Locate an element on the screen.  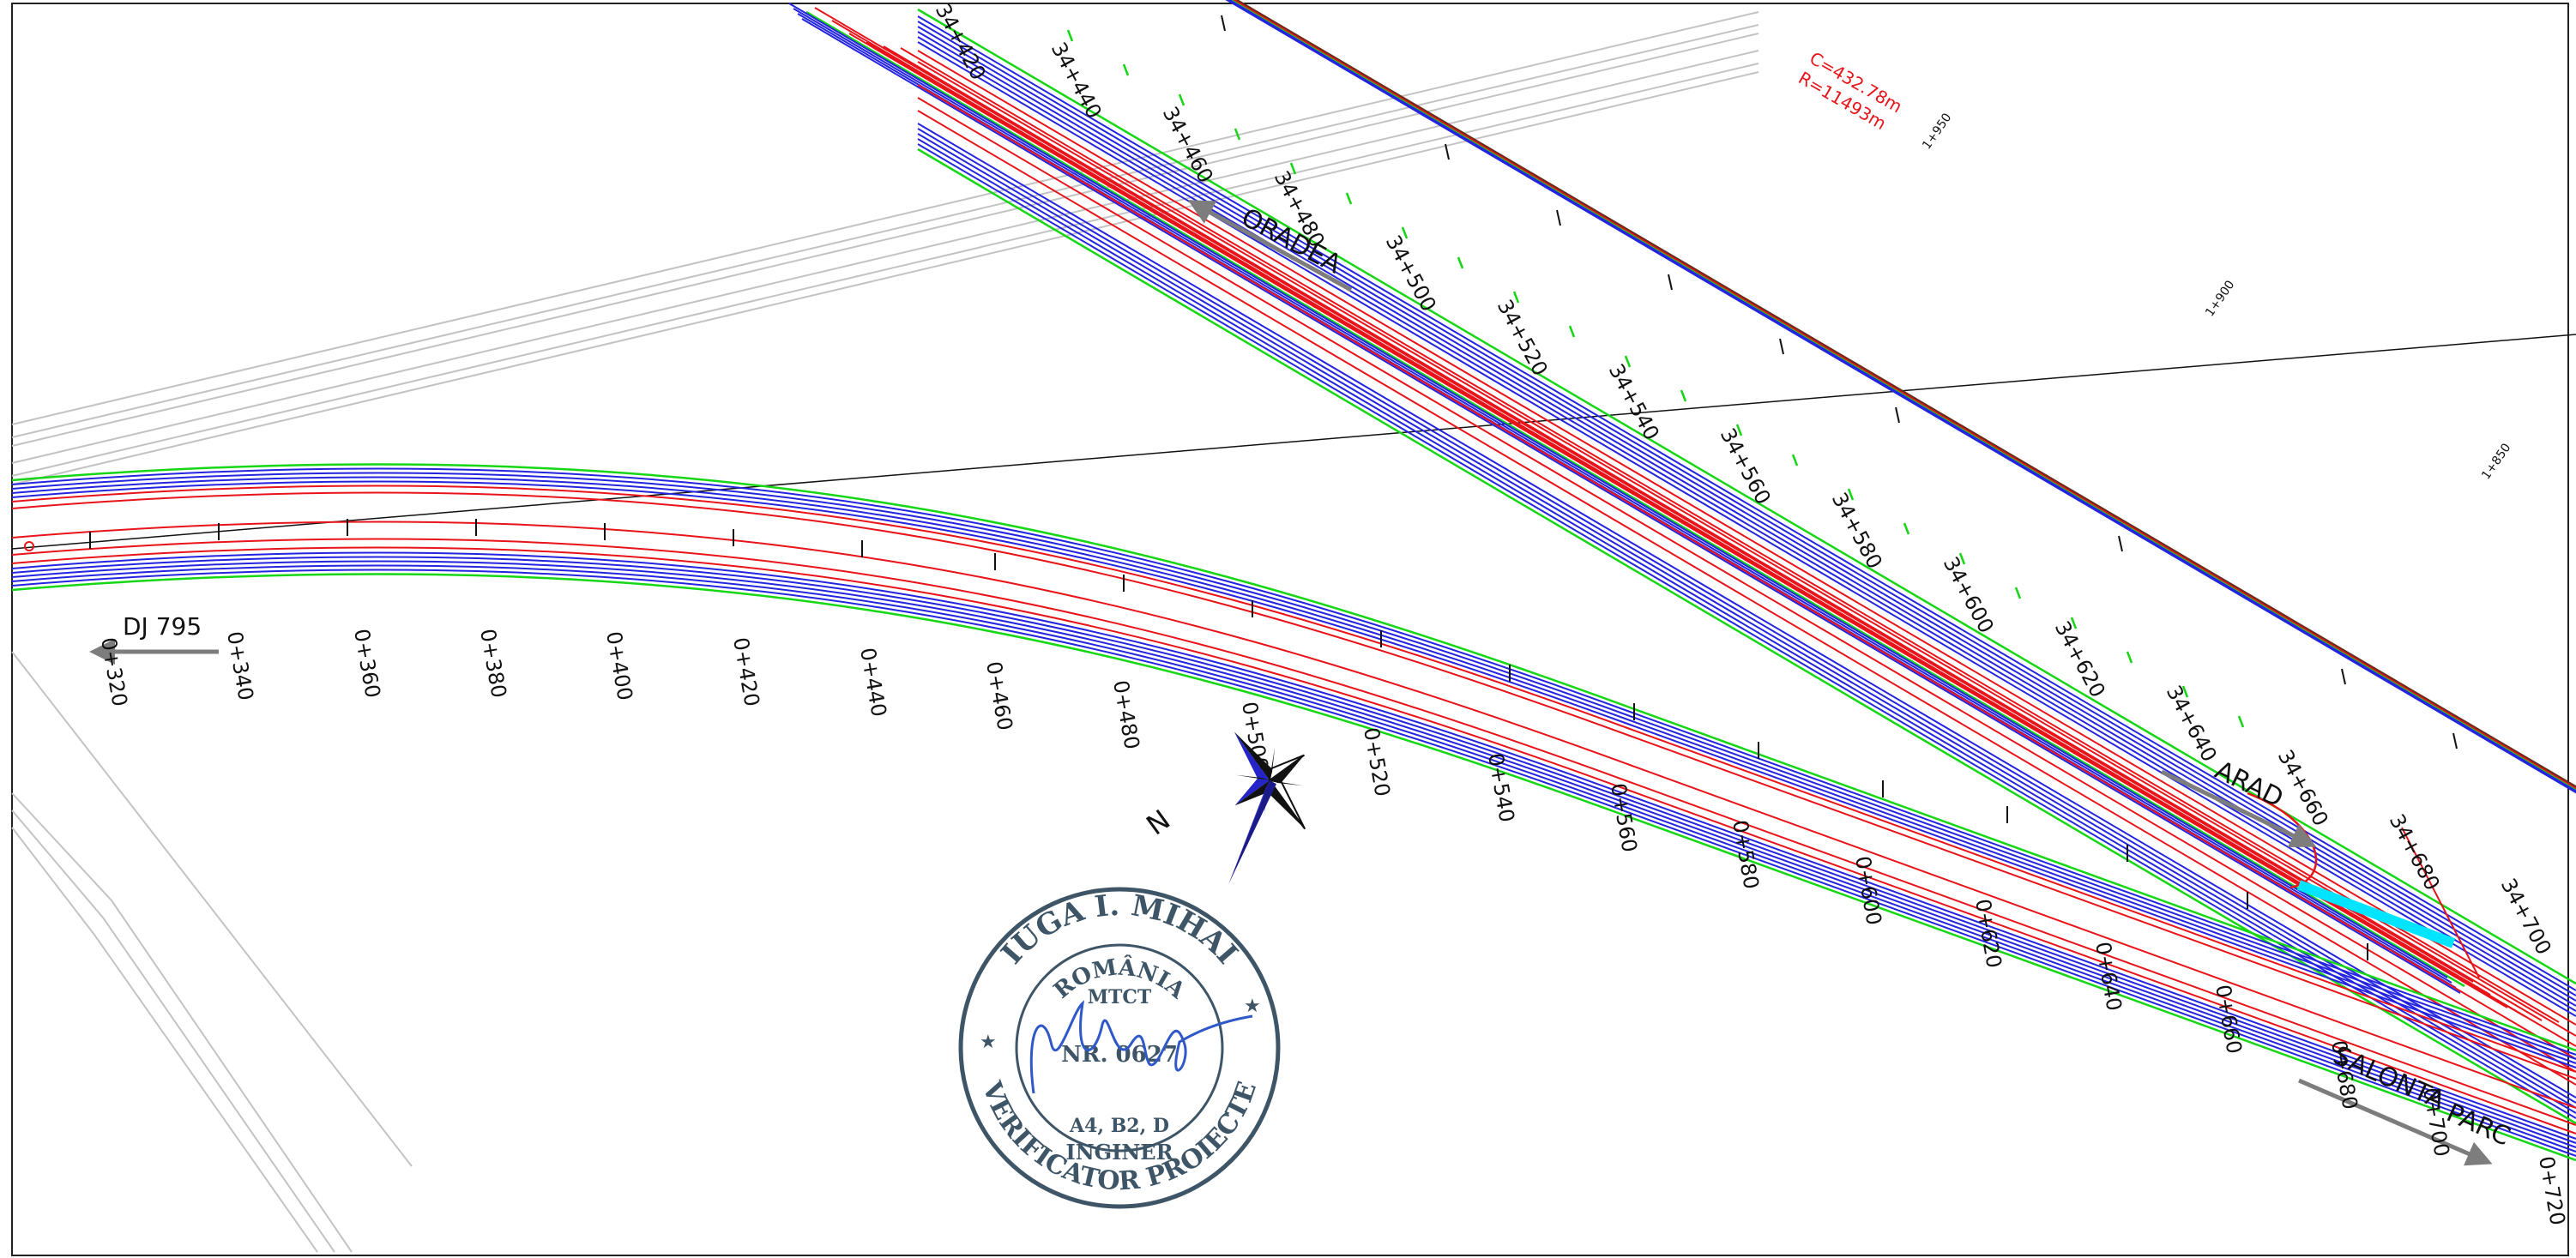
highway-chainage-14: 34+700 is located at coordinates (2526, 917).